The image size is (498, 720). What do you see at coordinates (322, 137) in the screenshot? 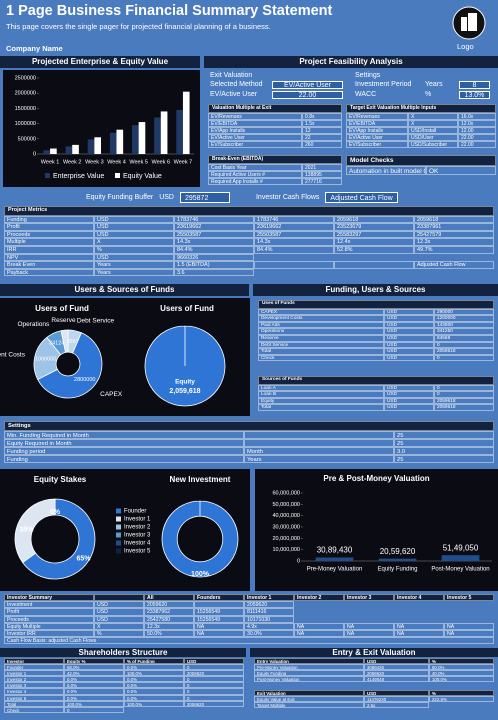
I see `table-cell: 22` at bounding box center [322, 137].